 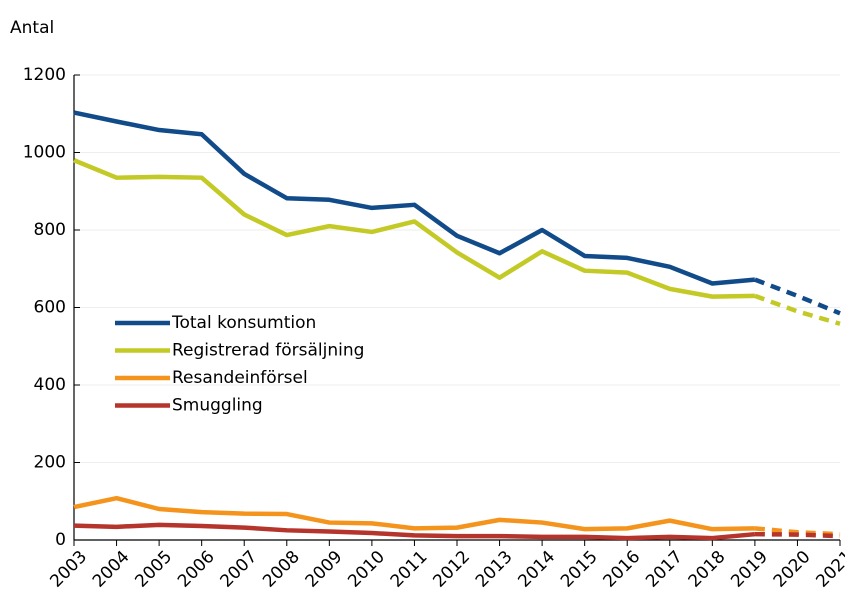 What do you see at coordinates (707, 569) in the screenshot?
I see `x-tick-label: 2018` at bounding box center [707, 569].